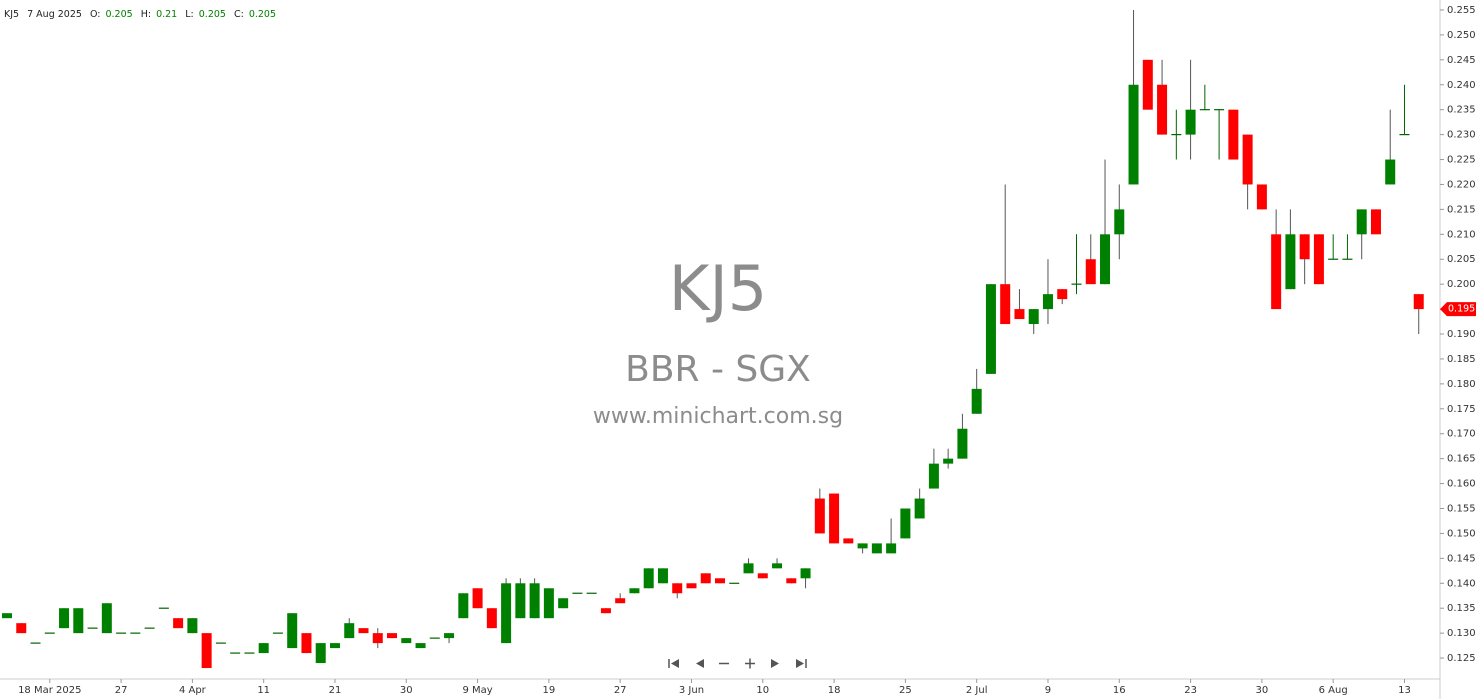 Image resolution: width=1480 pixels, height=699 pixels. What do you see at coordinates (1048, 690) in the screenshot?
I see `x-tick-label: 9` at bounding box center [1048, 690].